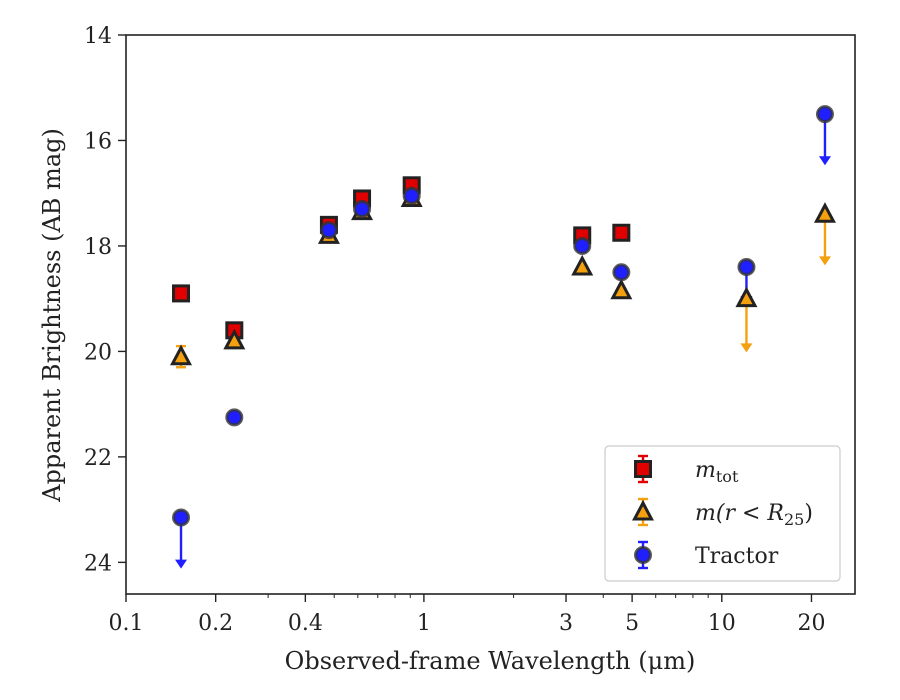 This screenshot has width=900, height=700. What do you see at coordinates (98, 36) in the screenshot?
I see `y-tick-label: 14` at bounding box center [98, 36].